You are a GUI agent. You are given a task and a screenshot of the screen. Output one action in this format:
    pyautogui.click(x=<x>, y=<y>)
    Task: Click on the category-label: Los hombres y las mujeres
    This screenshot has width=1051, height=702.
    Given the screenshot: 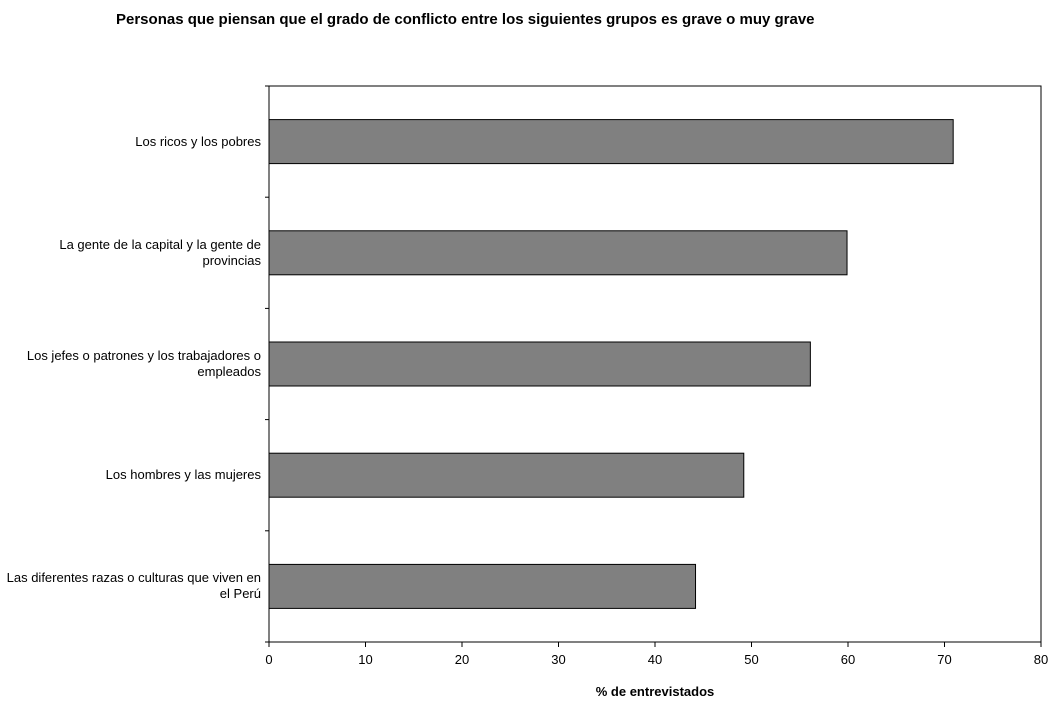 What is the action you would take?
    pyautogui.click(x=183, y=475)
    